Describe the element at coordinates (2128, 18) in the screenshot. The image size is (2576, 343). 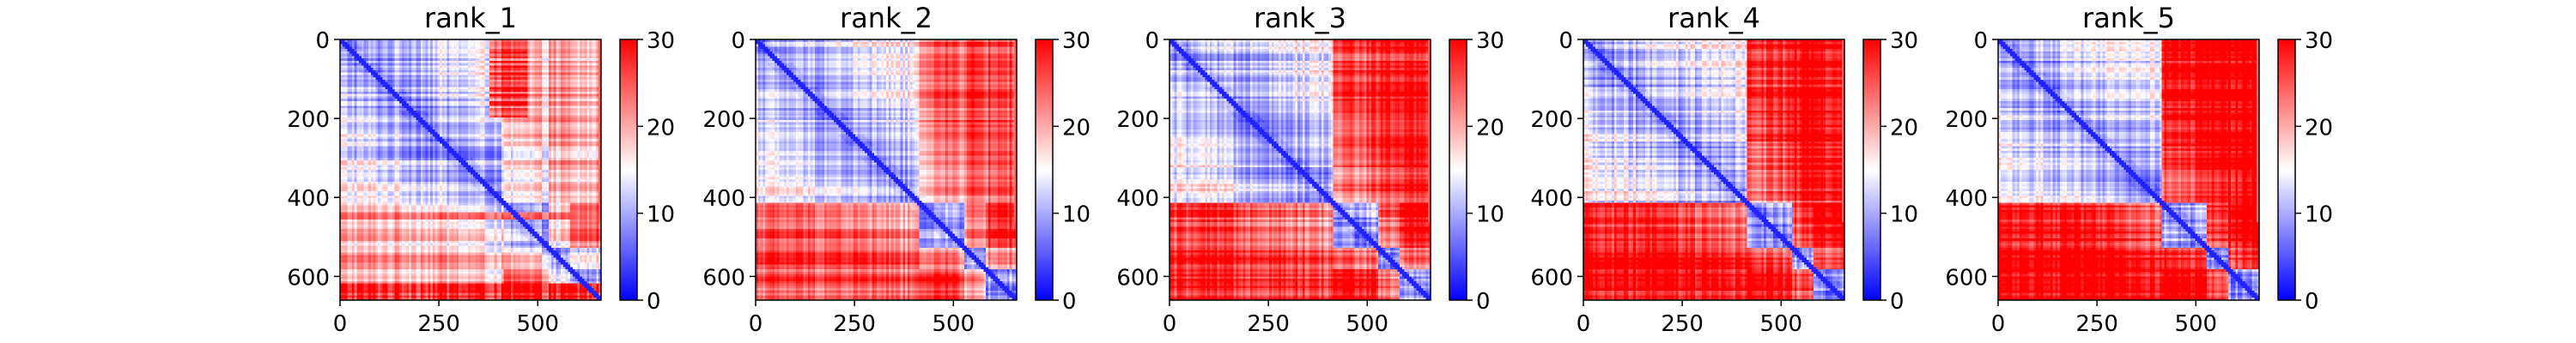
I see `panel-title: rank_5` at that location.